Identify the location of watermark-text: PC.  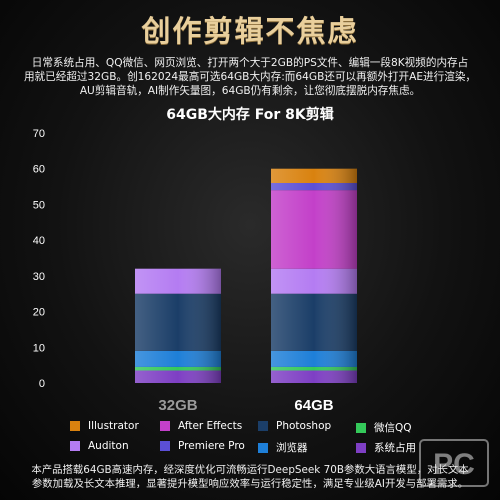
(454, 464).